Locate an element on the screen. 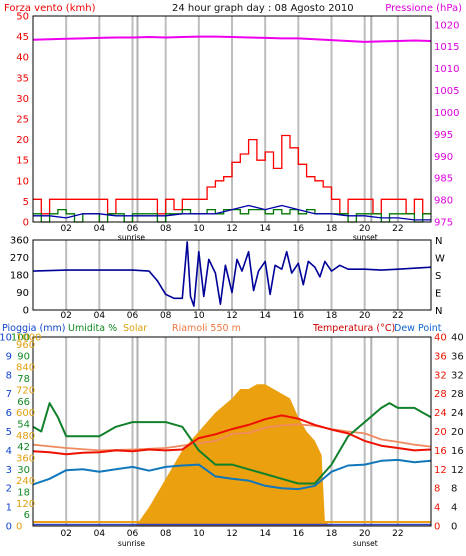  solar-tick-label: 480 is located at coordinates (25, 436).